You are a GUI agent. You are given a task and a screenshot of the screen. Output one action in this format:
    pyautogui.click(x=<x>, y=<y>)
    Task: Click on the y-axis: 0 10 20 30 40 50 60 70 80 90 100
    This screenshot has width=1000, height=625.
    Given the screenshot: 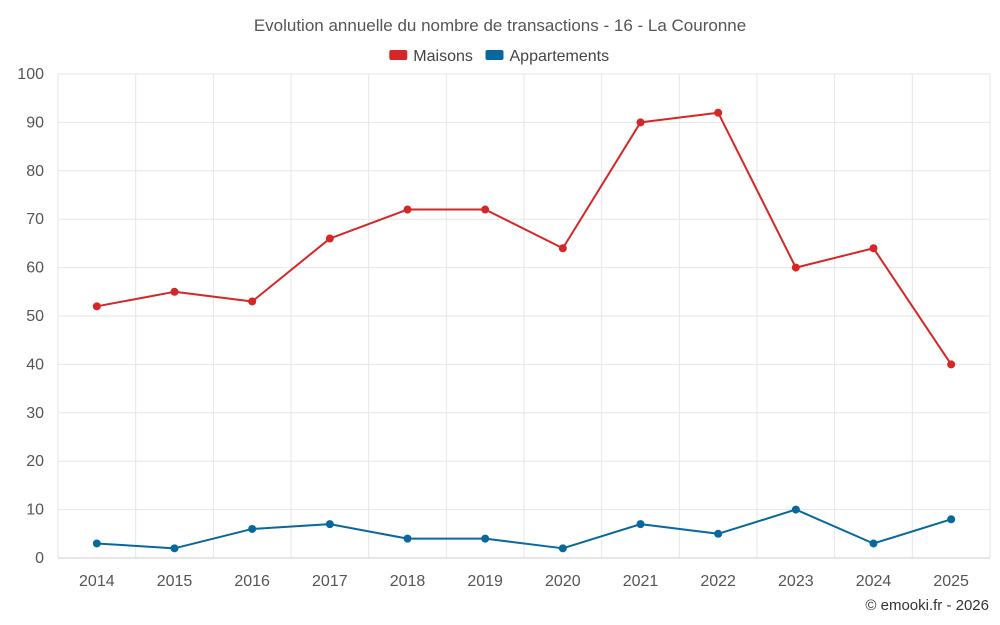 What is the action you would take?
    pyautogui.click(x=30, y=316)
    